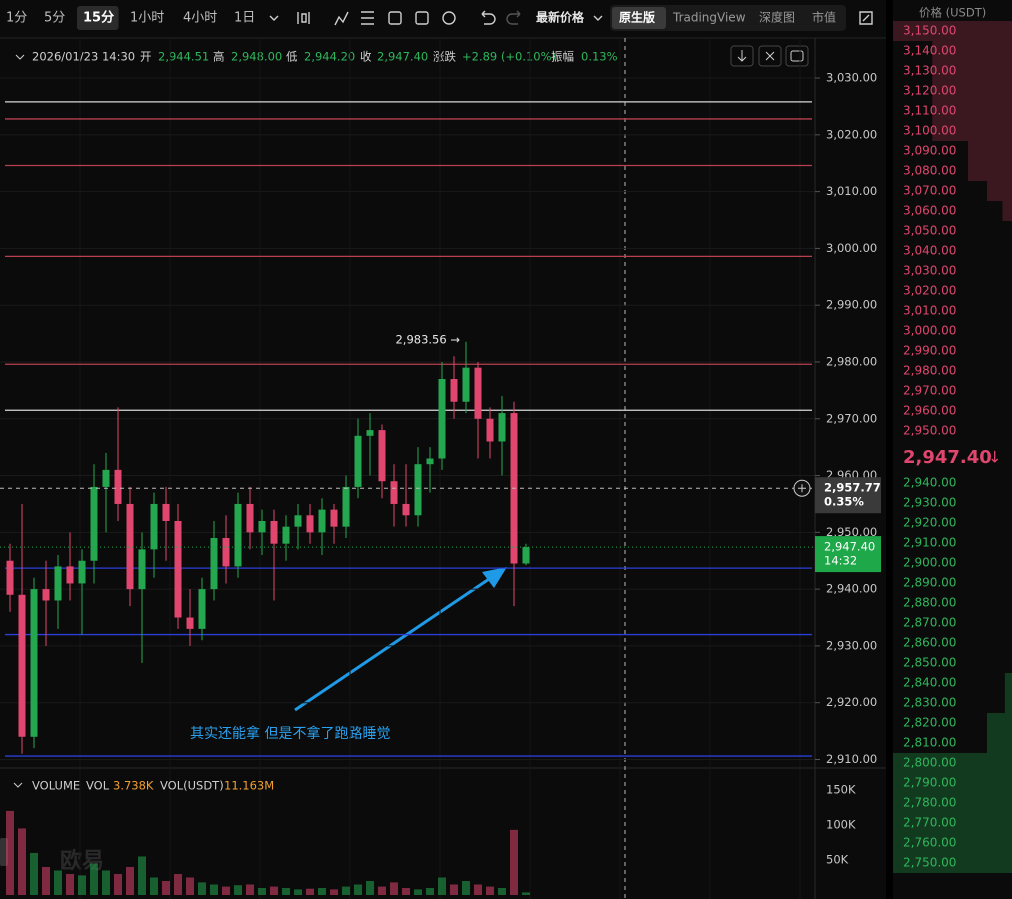 The height and width of the screenshot is (899, 1012). Describe the element at coordinates (929, 483) in the screenshot. I see `bid-price: 2,940.00` at that location.